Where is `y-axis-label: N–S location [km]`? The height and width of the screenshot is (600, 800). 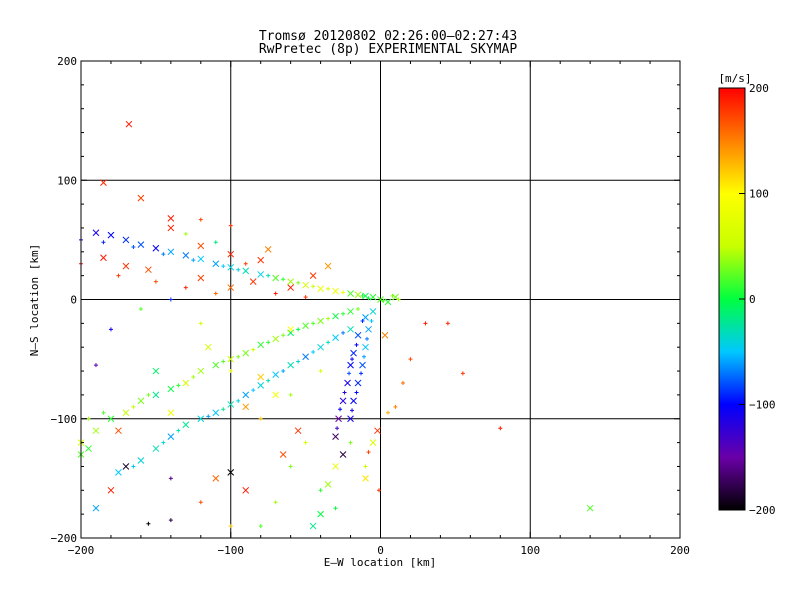 y-axis-label: N–S location [km] is located at coordinates (34, 300).